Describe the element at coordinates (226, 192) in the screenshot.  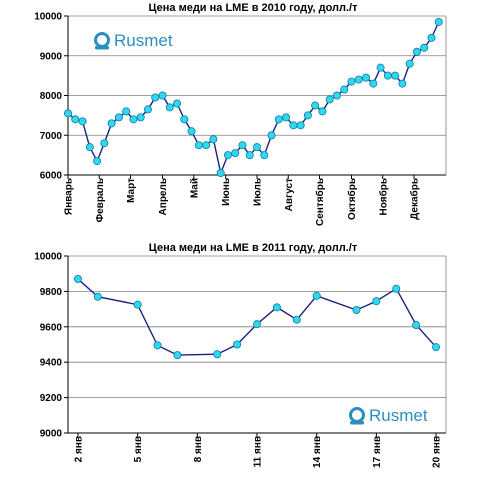
I see `x-tick-label: Июнь` at that location.